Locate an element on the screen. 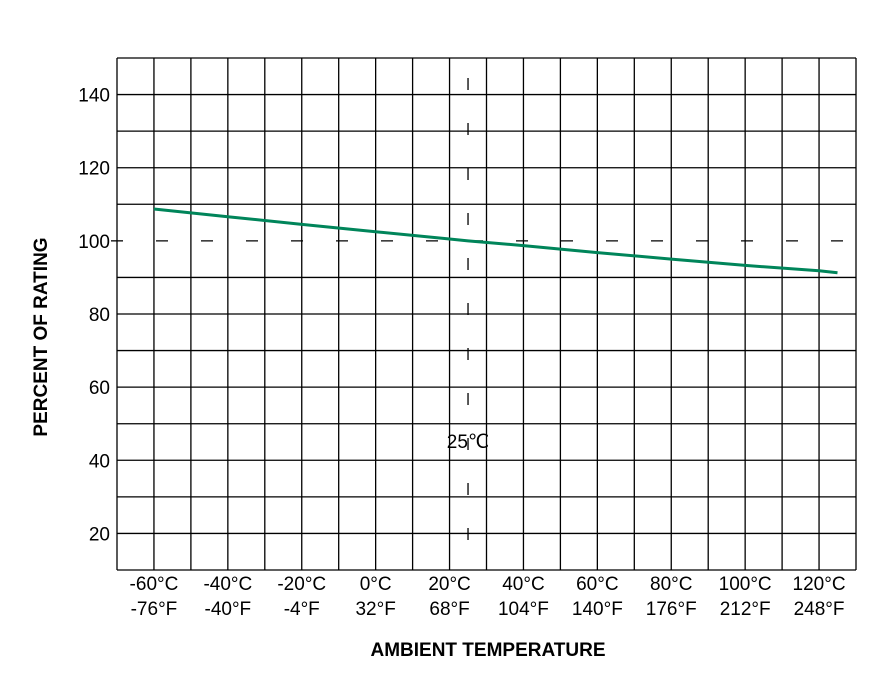  x-tick-label-fahrenheit: 248°F is located at coordinates (819, 609).